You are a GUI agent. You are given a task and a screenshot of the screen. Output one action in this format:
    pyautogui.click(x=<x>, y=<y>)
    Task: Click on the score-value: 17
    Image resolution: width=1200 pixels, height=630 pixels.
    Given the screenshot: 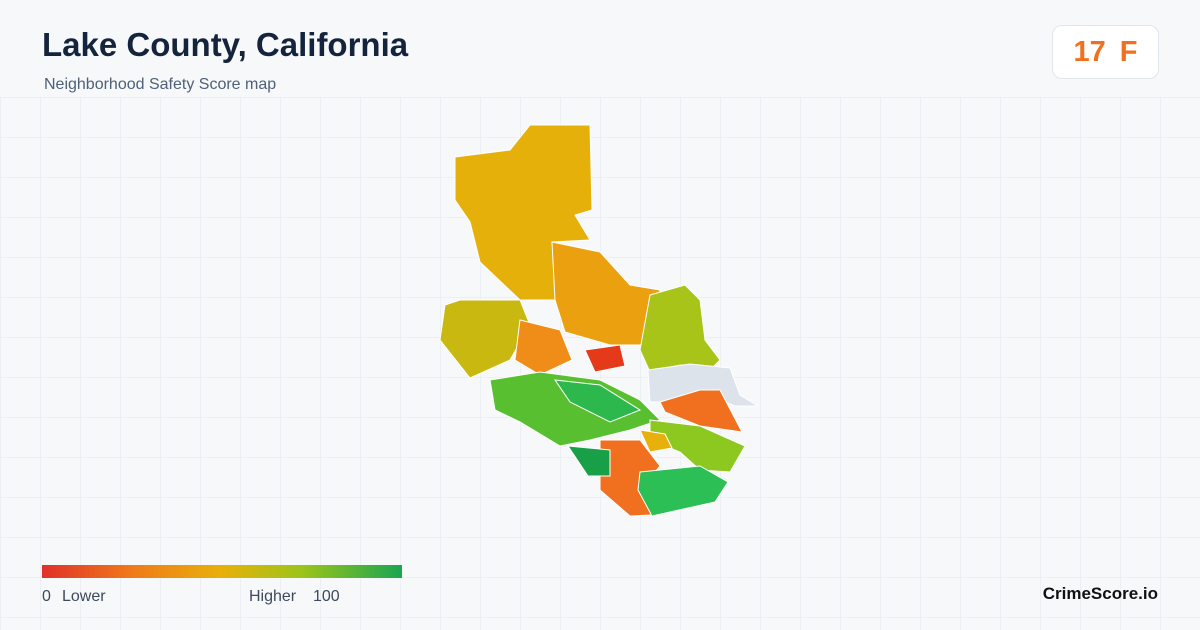 What is the action you would take?
    pyautogui.click(x=1089, y=51)
    